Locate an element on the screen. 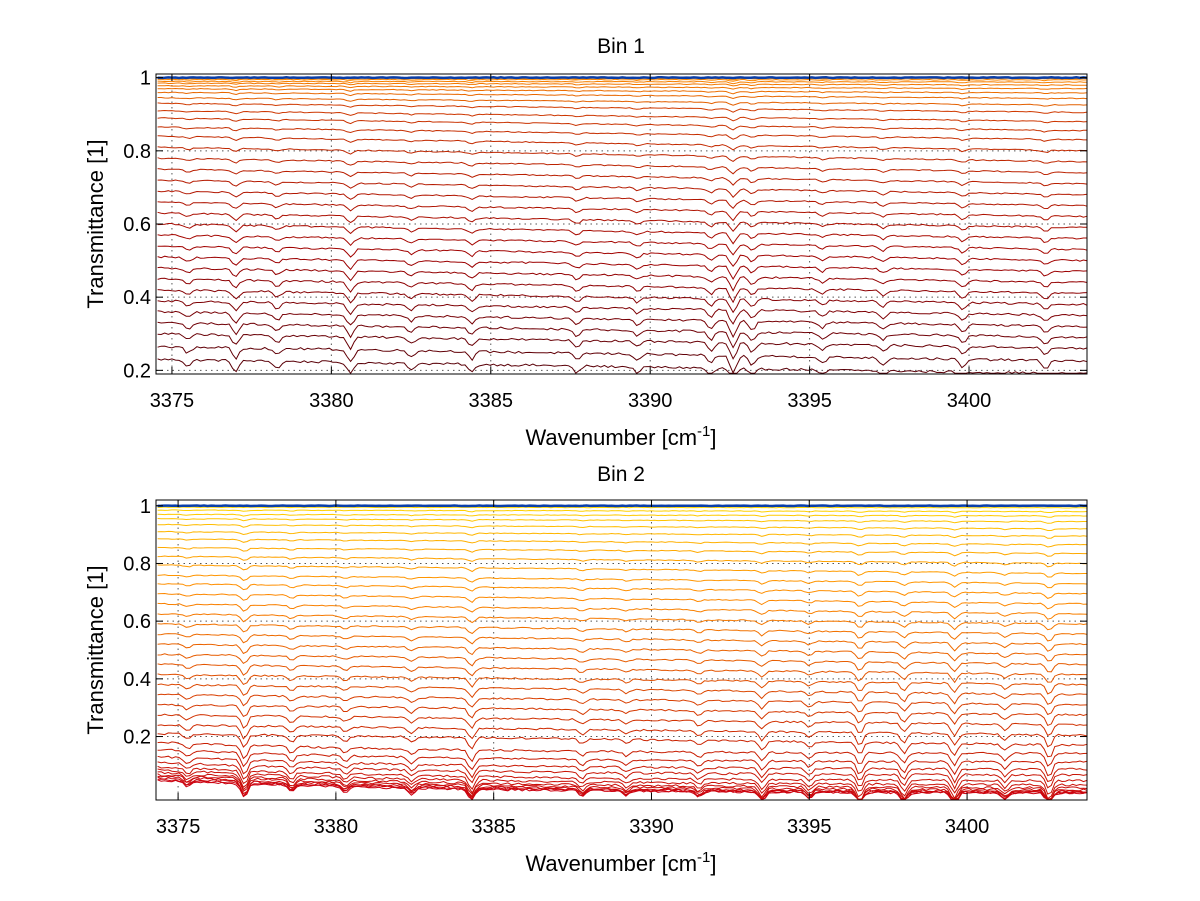  bin-1-ytick-label: 0.8 is located at coordinates (137, 152).